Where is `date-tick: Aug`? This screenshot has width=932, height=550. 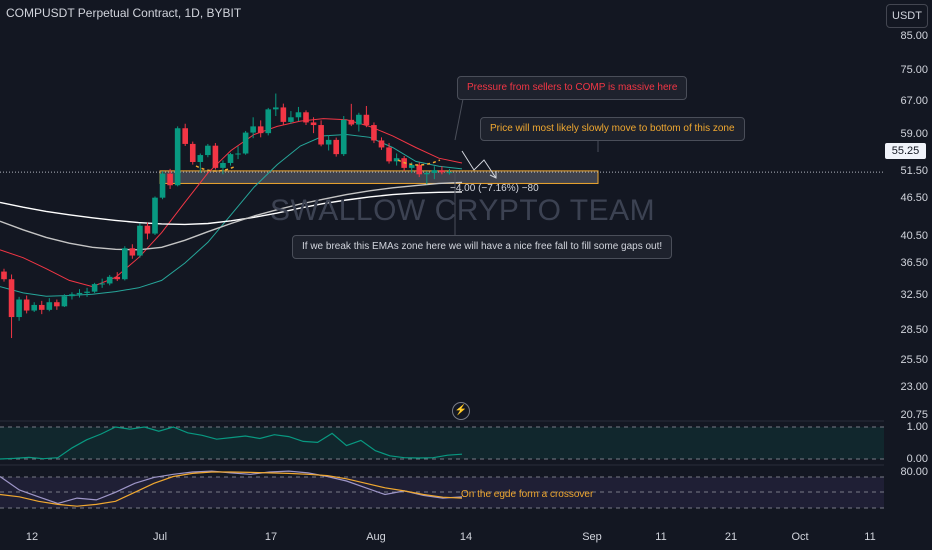
date-tick: Aug is located at coordinates (376, 537).